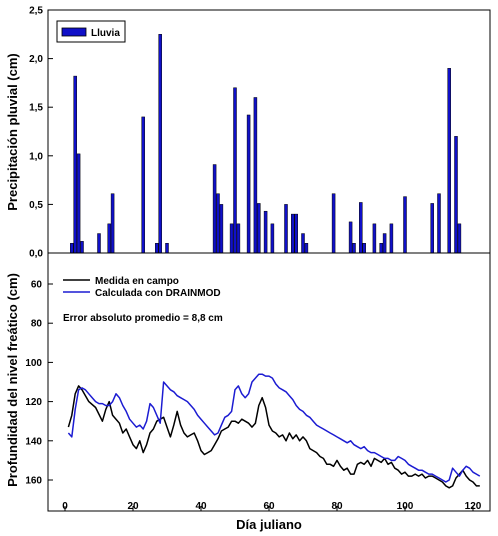  What do you see at coordinates (65, 506) in the screenshot?
I see `x-tick-label: 0` at bounding box center [65, 506].